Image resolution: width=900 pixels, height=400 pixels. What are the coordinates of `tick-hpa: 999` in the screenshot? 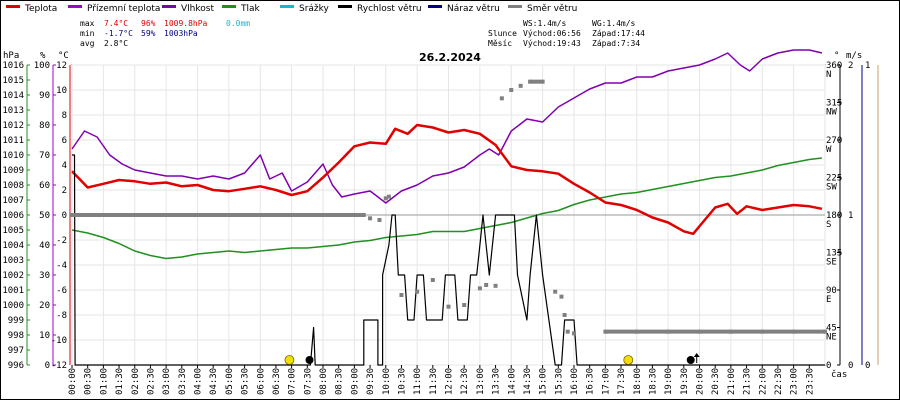 It's located at (16, 321).